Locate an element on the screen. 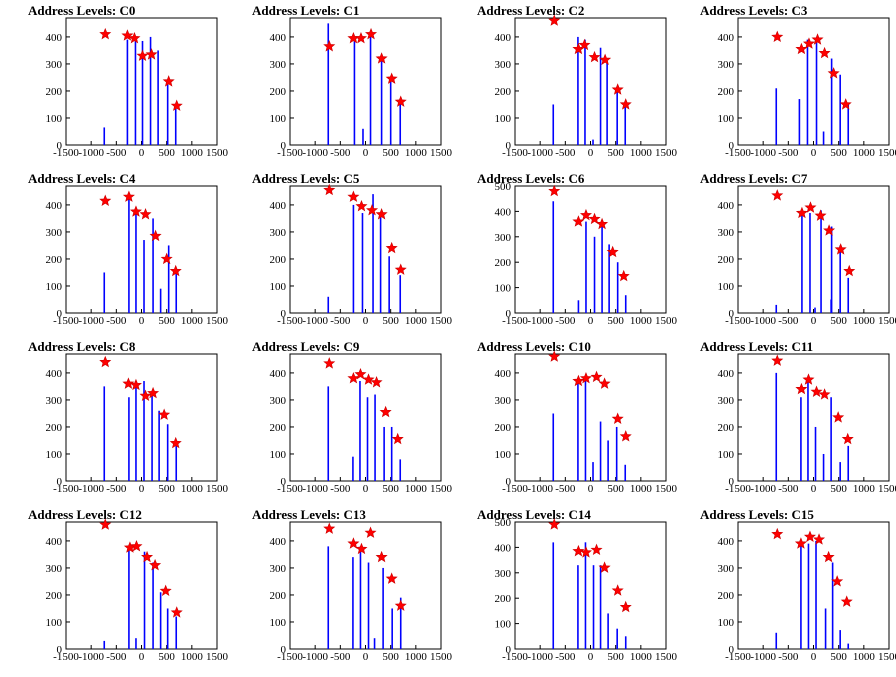 The image size is (896, 677). chart-title: Address Levels: C13 is located at coordinates (309, 514).